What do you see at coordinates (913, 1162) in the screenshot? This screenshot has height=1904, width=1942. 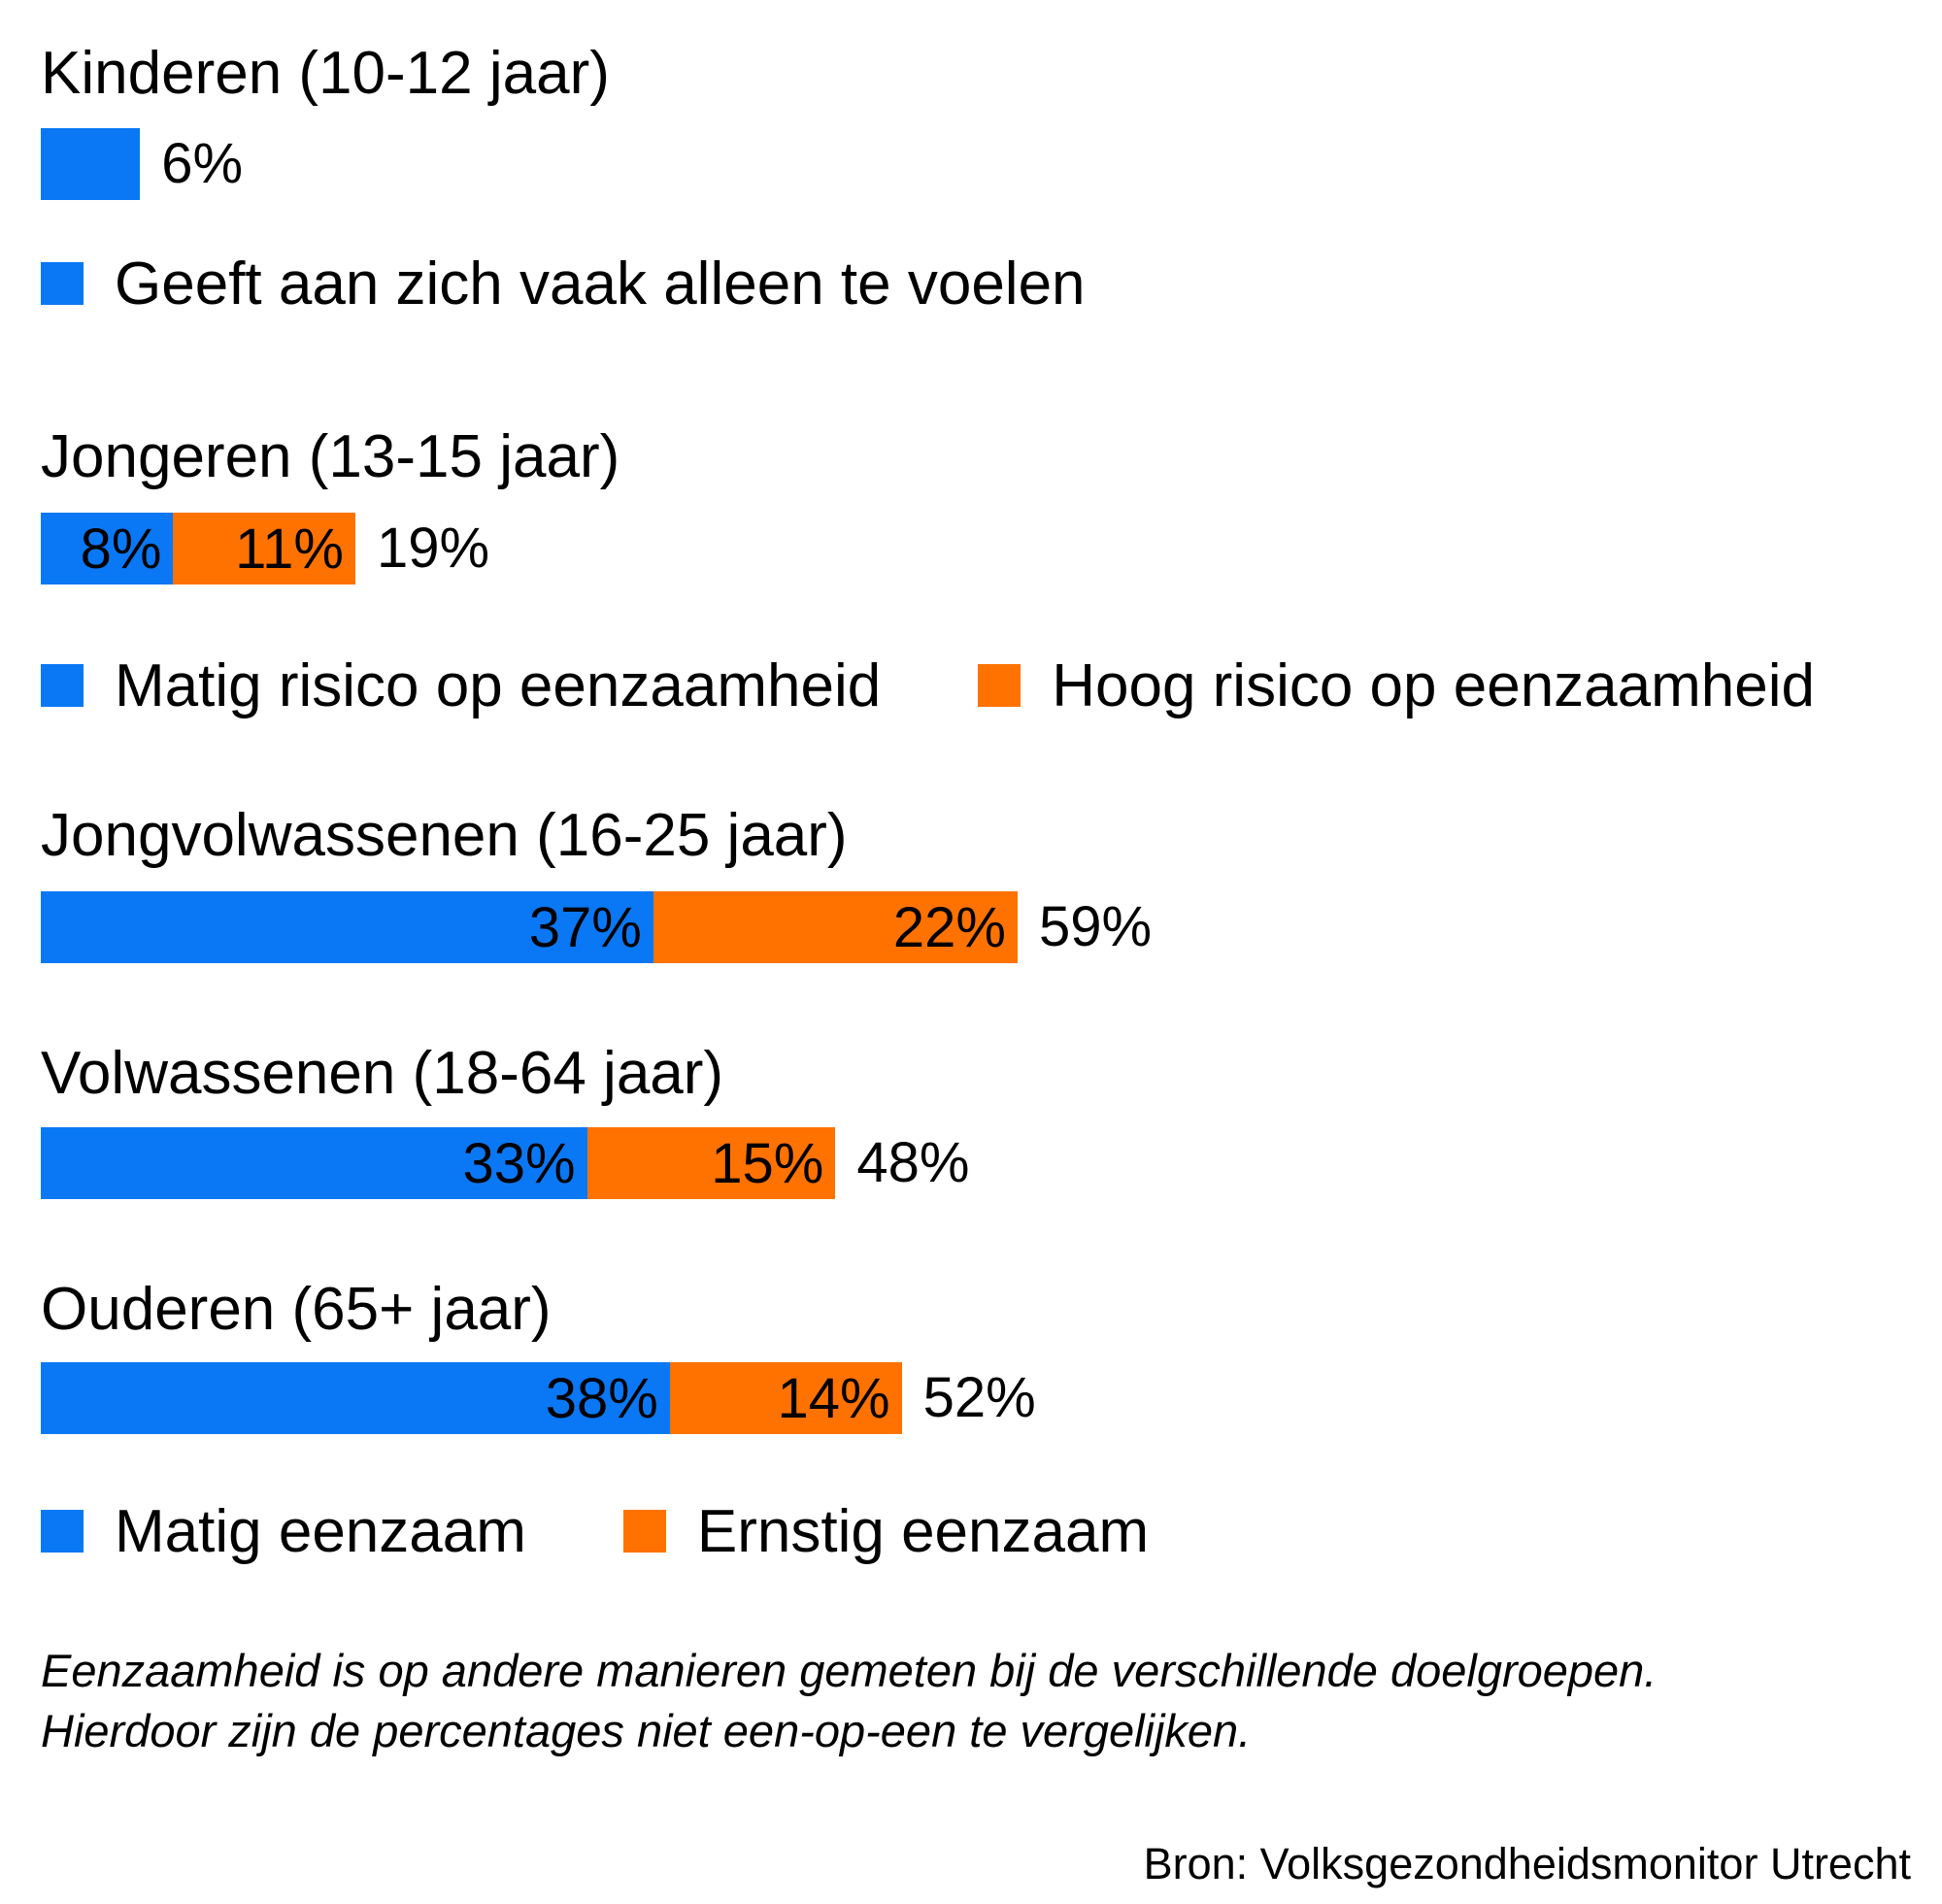 I see `bar-total-label: 48%` at bounding box center [913, 1162].